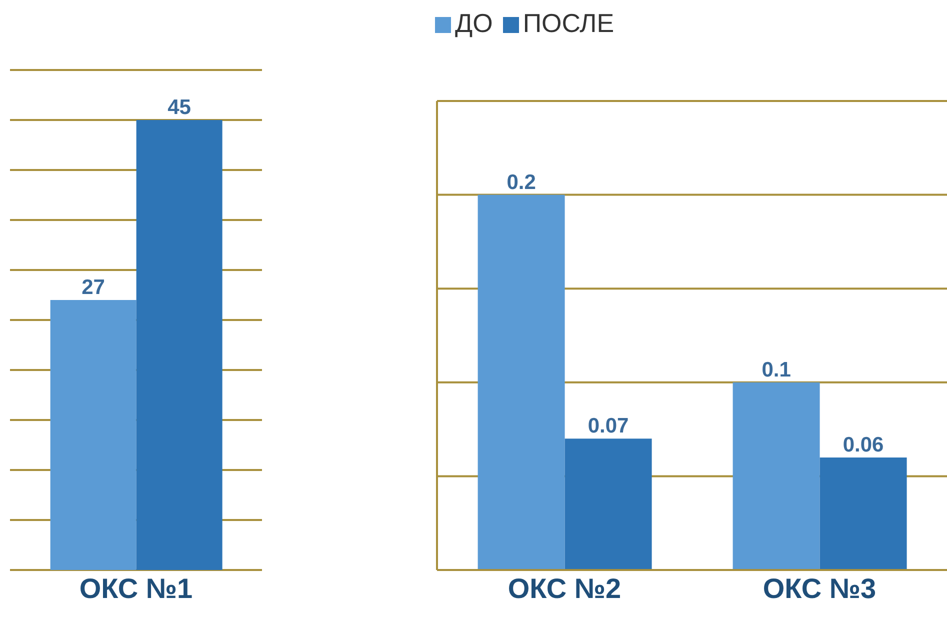 This screenshot has width=947, height=623. I want to click on data-label: 0.1, so click(777, 370).